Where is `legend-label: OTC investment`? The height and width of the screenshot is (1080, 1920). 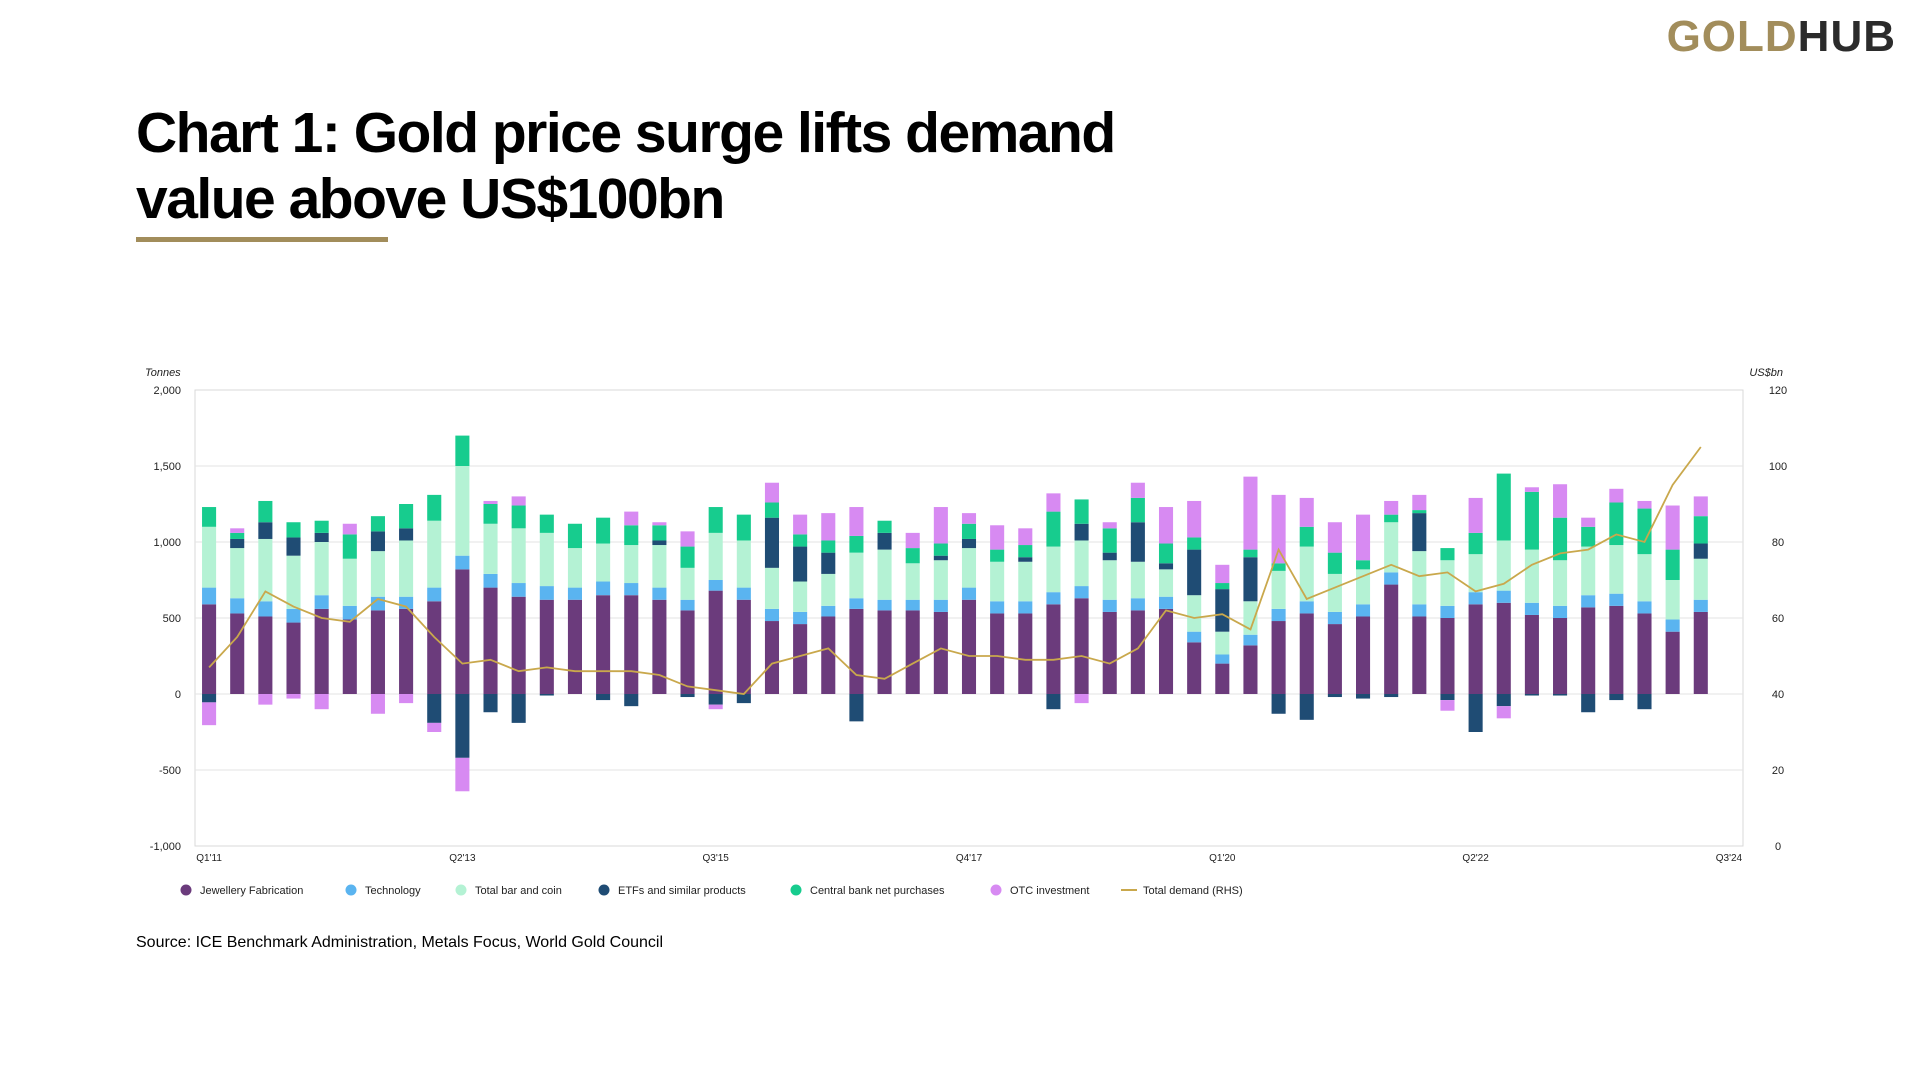 legend-label: OTC investment is located at coordinates (1049, 891).